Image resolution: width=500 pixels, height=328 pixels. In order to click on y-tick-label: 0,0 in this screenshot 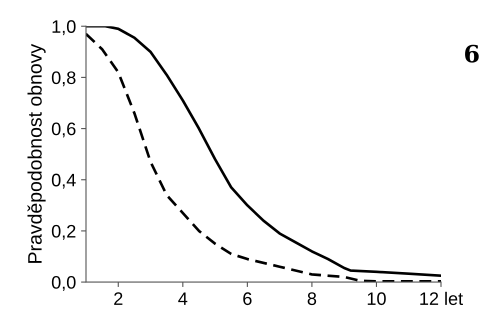, I will do `click(64, 283)`.